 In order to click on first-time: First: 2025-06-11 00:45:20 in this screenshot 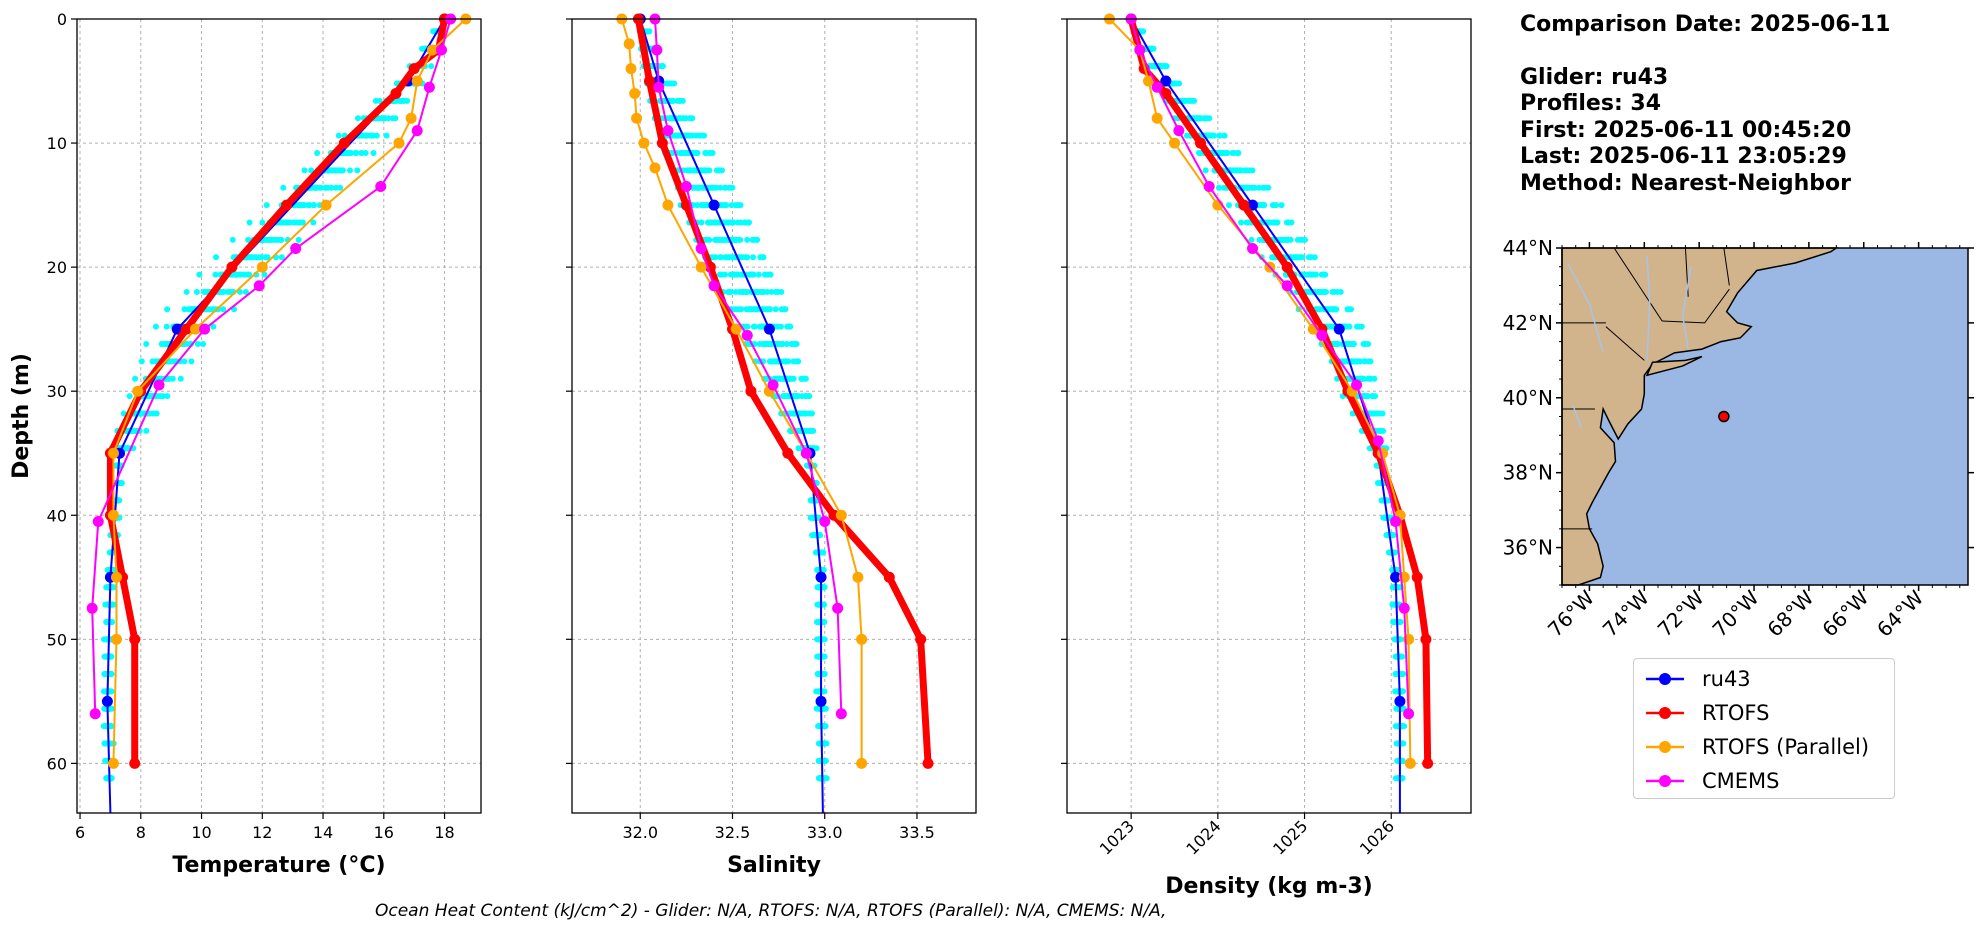, I will do `click(1686, 130)`.